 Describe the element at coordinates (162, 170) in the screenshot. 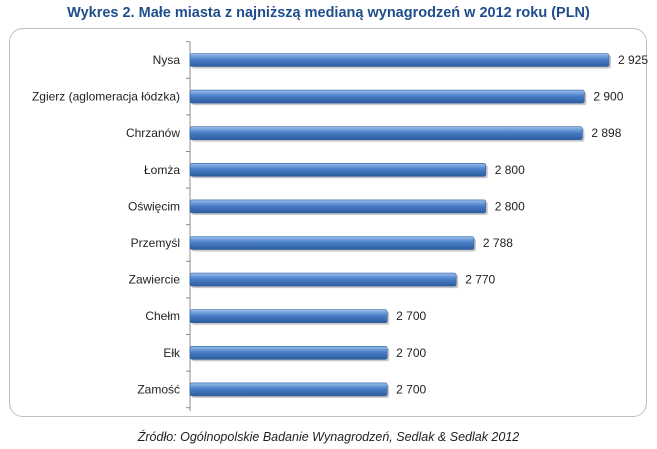

I see `category-label: Łomża` at that location.